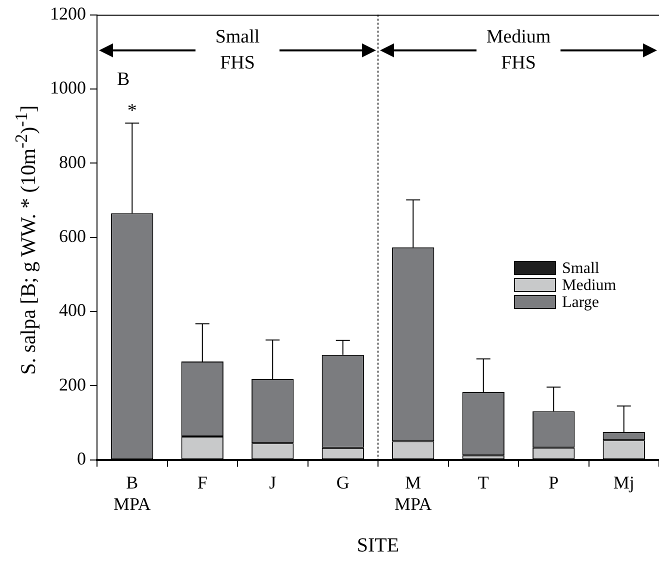 The height and width of the screenshot is (568, 659). I want to click on annotation: Medium FHS, so click(518, 50).